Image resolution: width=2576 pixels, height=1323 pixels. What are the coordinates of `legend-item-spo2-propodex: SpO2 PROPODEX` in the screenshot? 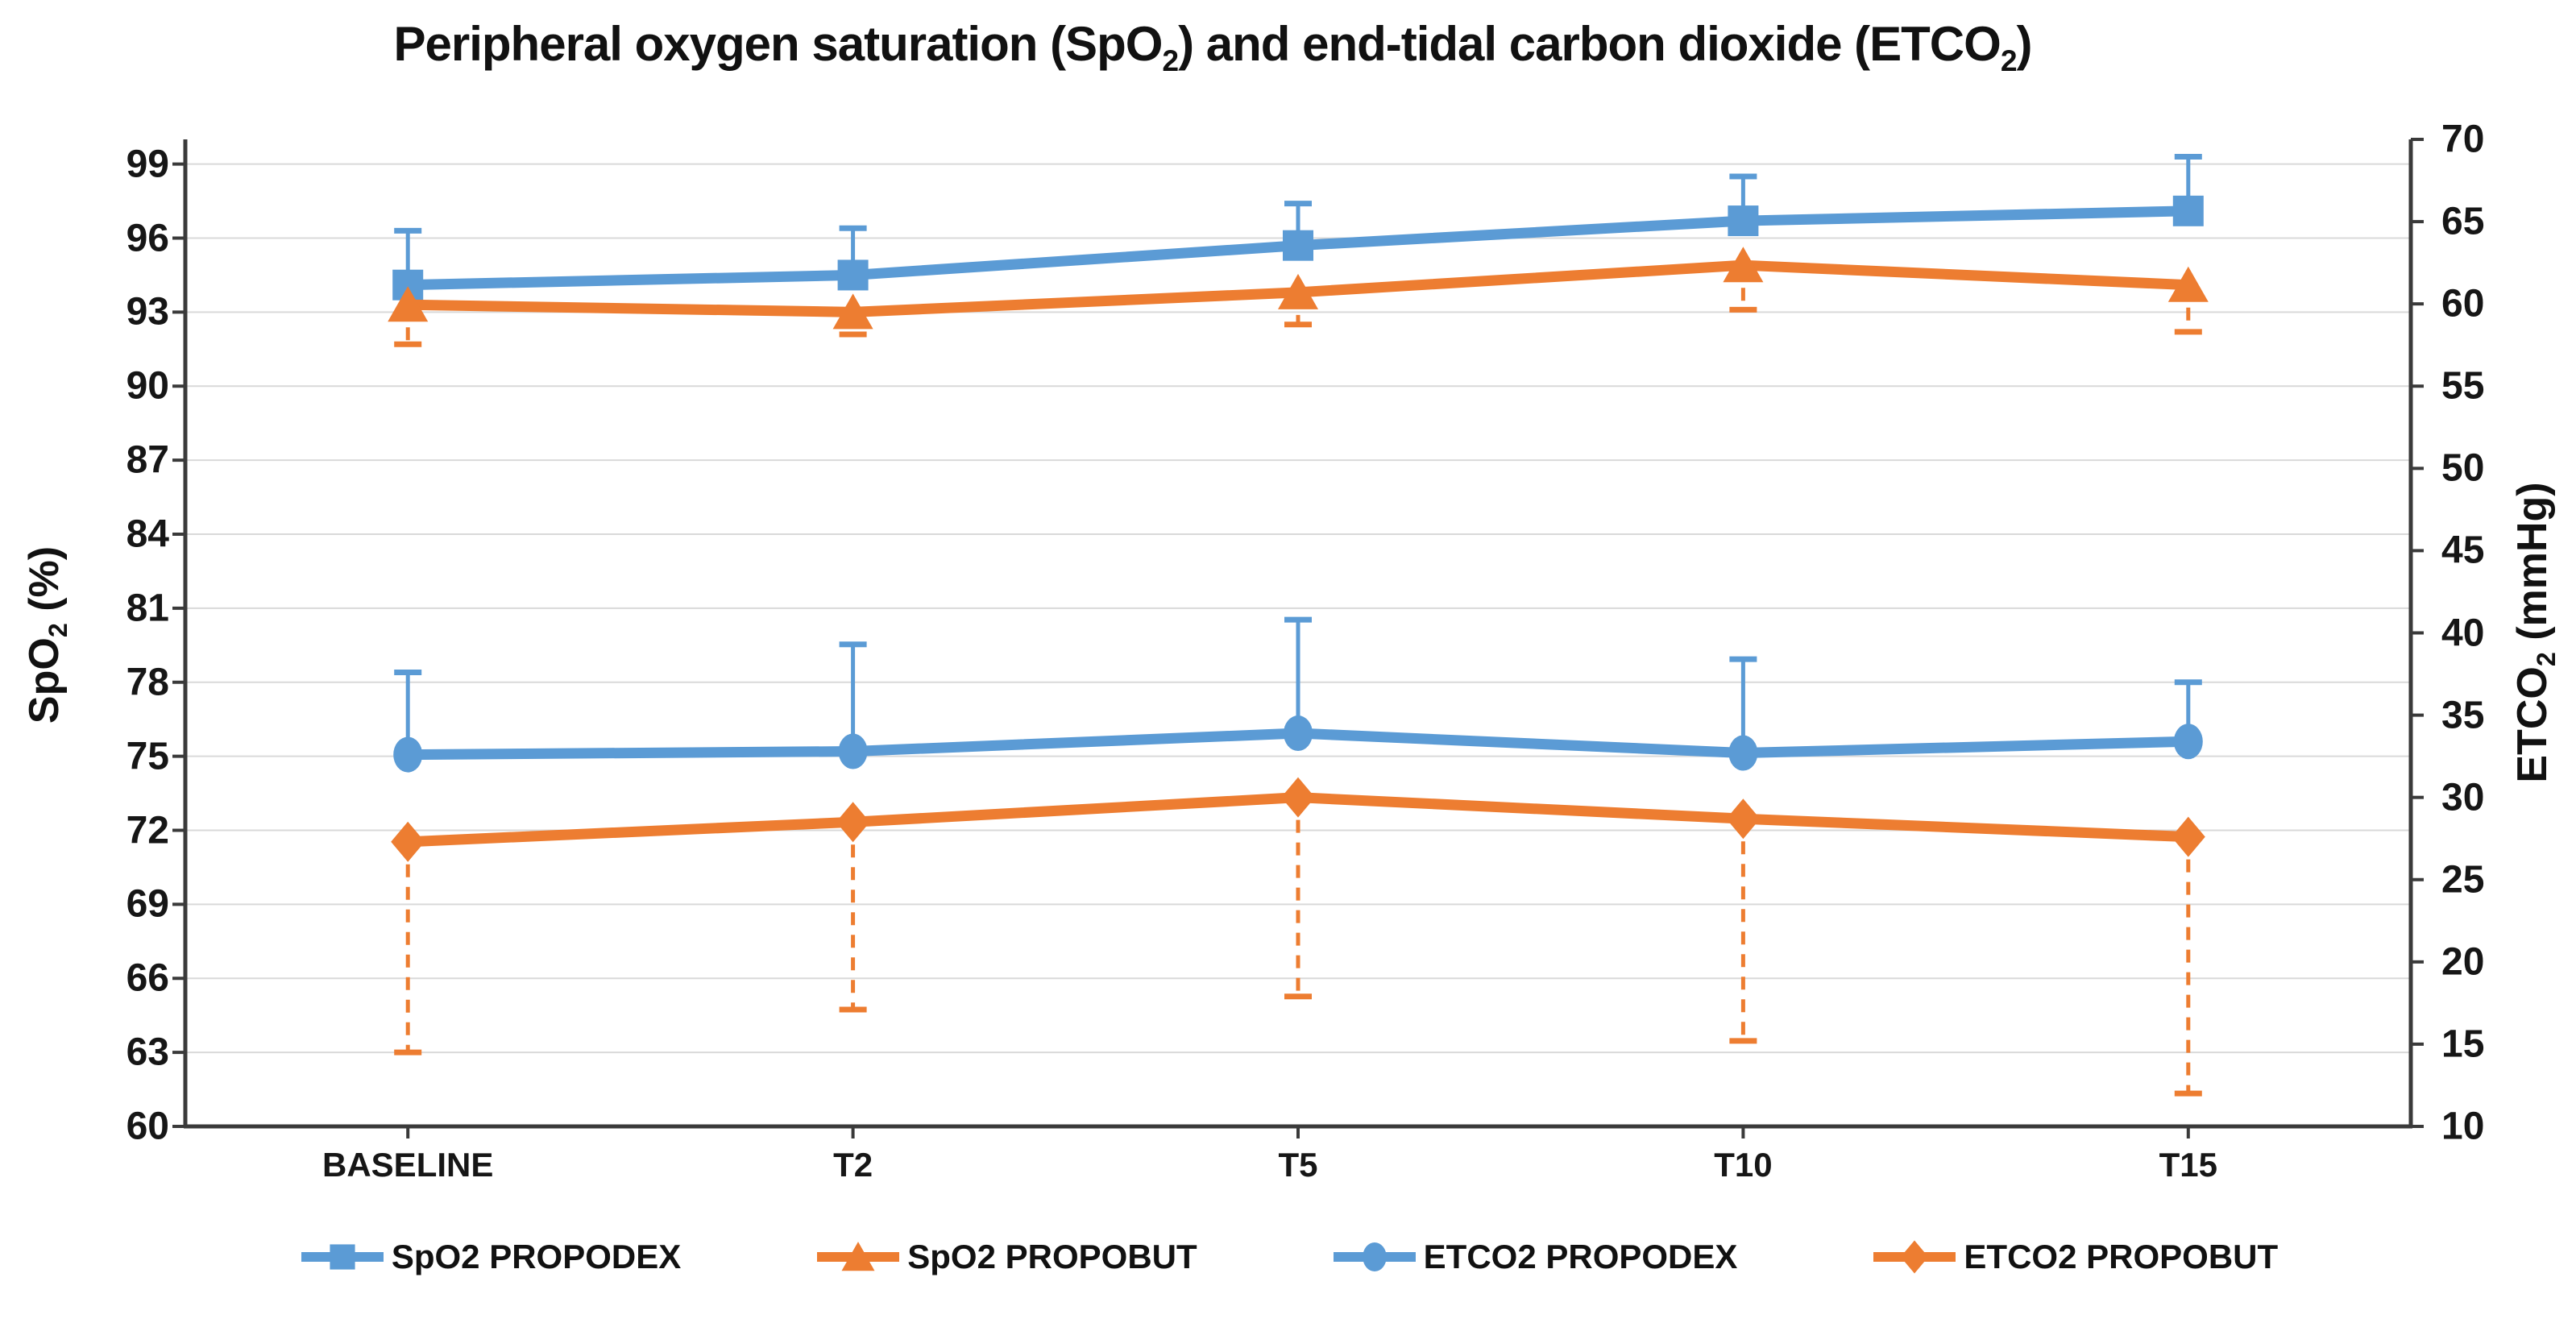 It's located at (490, 1257).